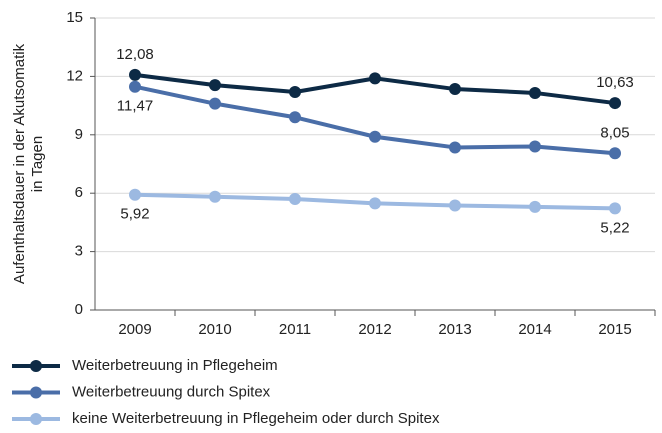 This screenshot has width=662, height=433. I want to click on legend-label: Weiterbetreuung in Pflegeheim, so click(175, 365).